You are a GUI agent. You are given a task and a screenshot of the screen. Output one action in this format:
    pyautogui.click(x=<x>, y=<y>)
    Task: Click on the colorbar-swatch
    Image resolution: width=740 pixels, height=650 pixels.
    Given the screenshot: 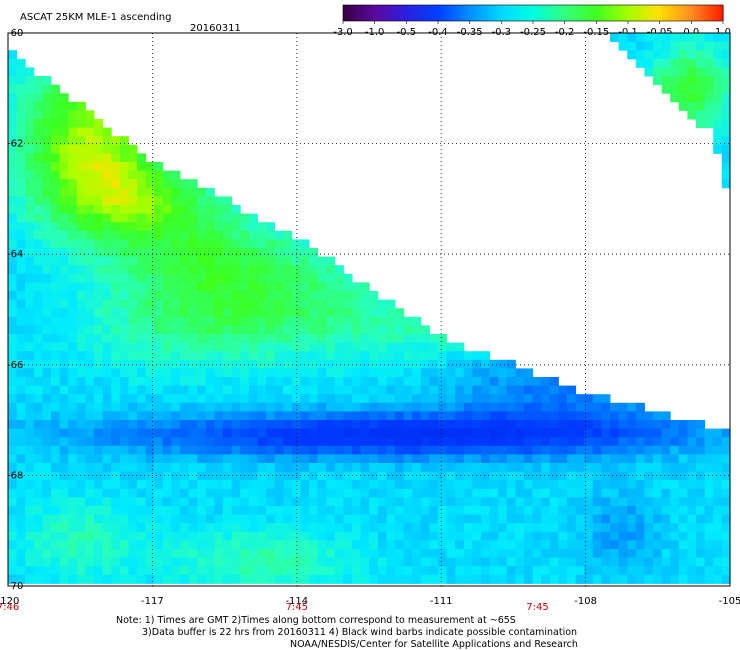 What is the action you would take?
    pyautogui.click(x=512, y=13)
    